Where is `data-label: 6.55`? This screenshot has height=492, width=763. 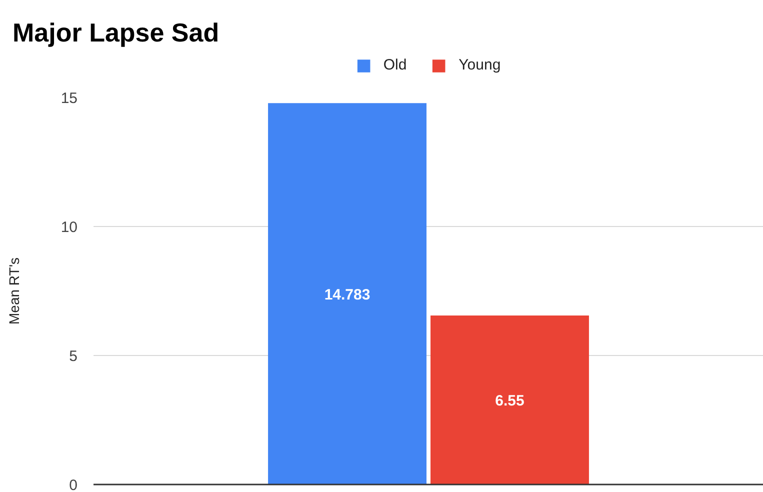 data-label: 6.55 is located at coordinates (509, 401).